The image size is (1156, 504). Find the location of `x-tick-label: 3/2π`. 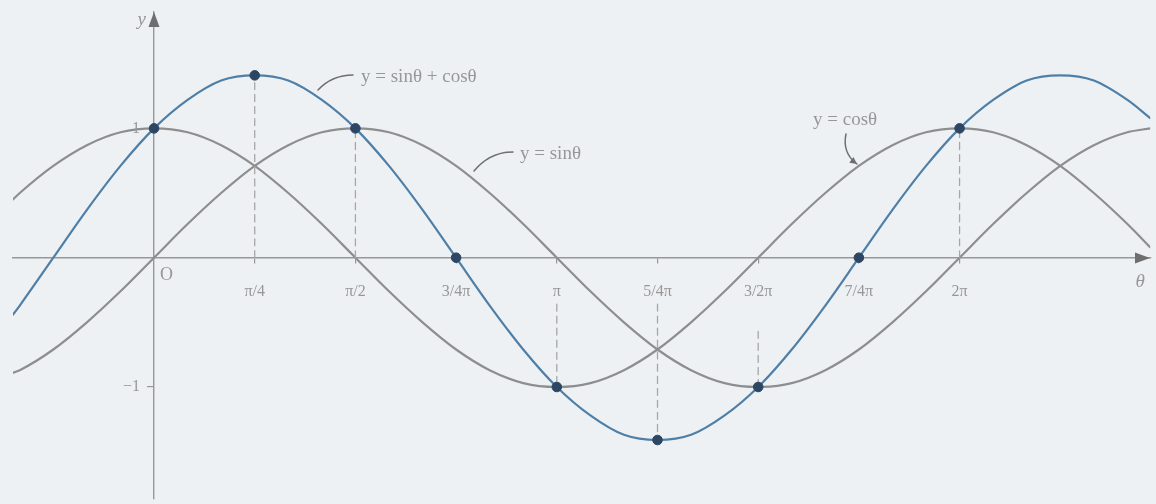

x-tick-label: 3/2π is located at coordinates (758, 290).